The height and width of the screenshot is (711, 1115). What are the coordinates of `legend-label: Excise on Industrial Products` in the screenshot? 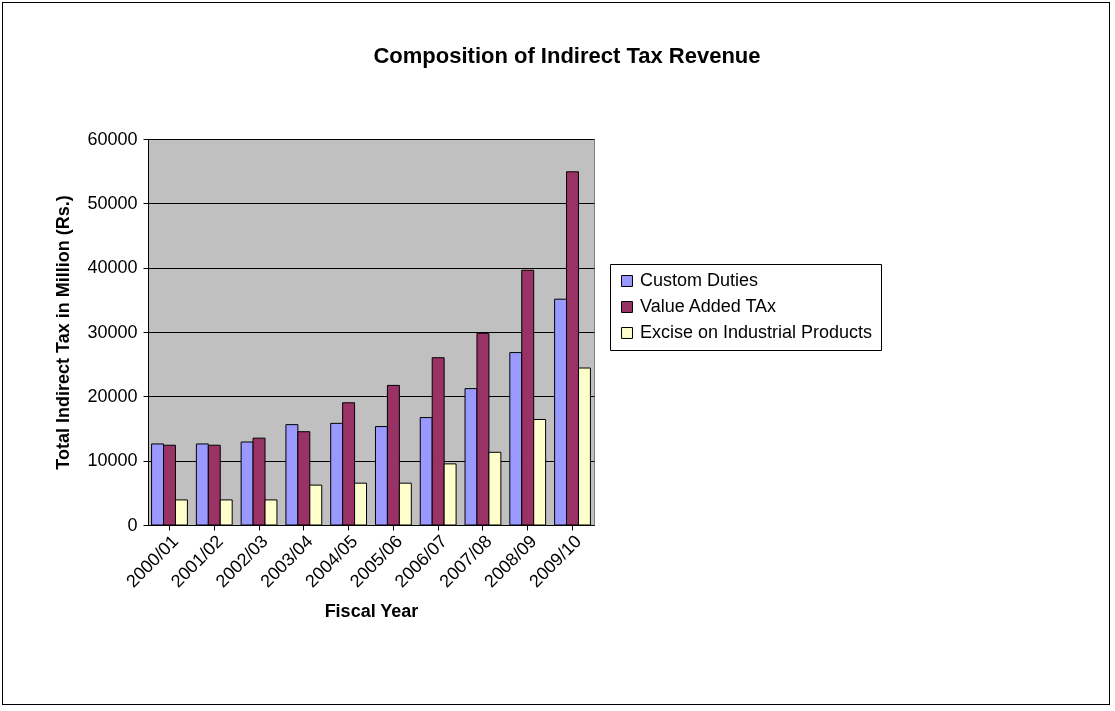 It's located at (756, 332).